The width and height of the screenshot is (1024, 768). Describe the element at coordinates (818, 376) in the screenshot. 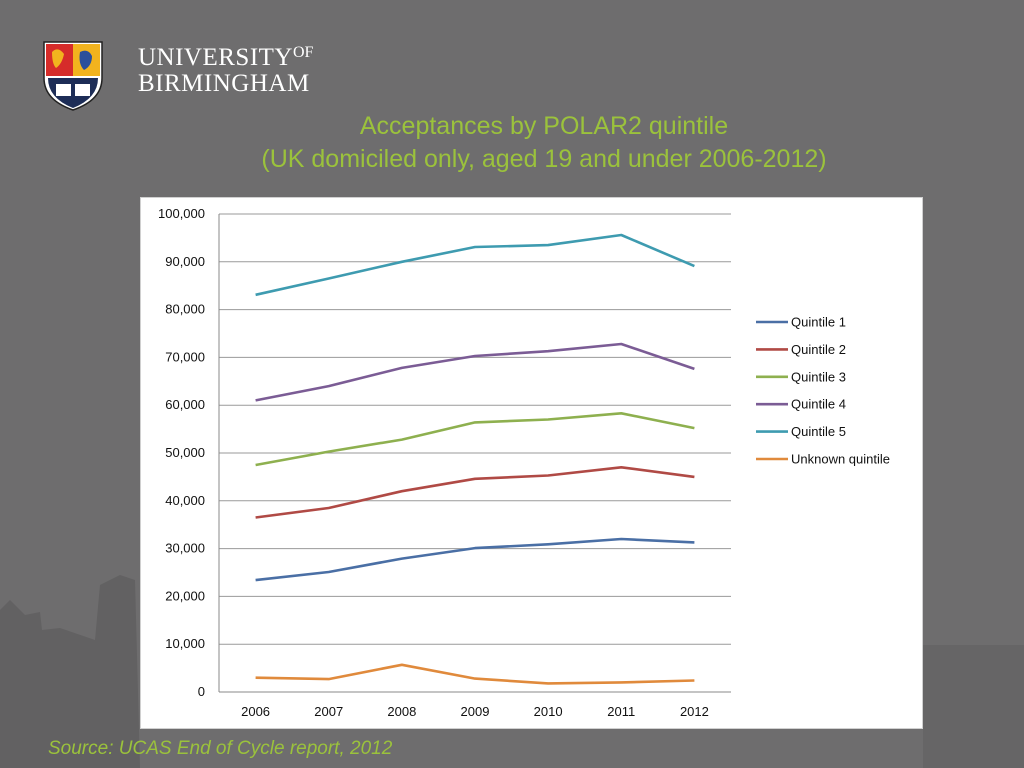

I see `legend-label: Quintile 3` at that location.